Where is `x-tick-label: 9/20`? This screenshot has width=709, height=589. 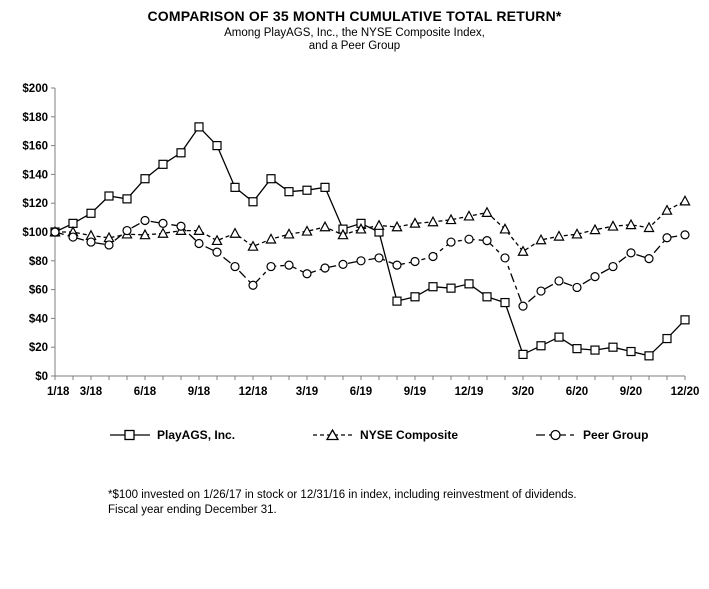
x-tick-label: 9/20 is located at coordinates (631, 392).